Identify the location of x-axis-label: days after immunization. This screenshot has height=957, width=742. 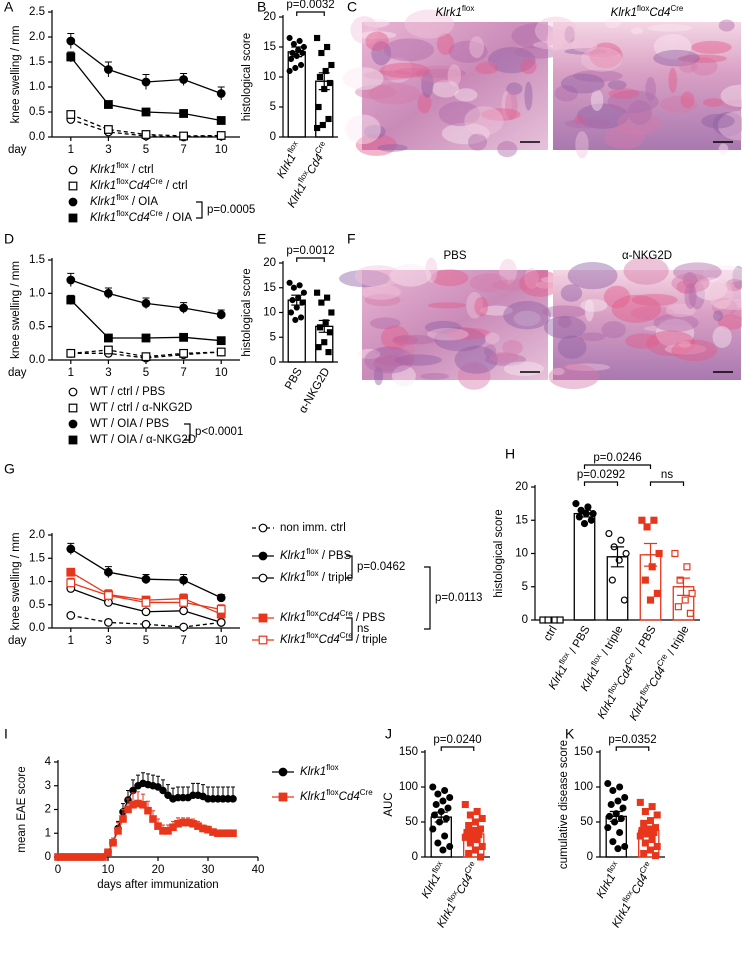
(157, 885).